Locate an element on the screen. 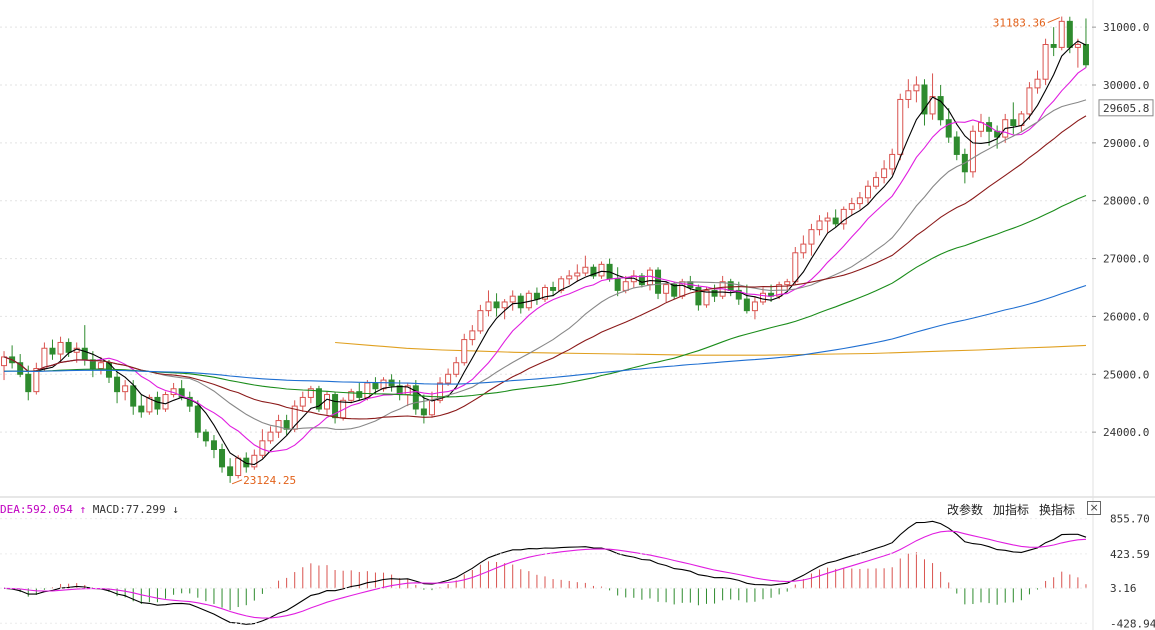 This screenshot has width=1155, height=630. price-tick-label: 26000.0 is located at coordinates (1126, 316).